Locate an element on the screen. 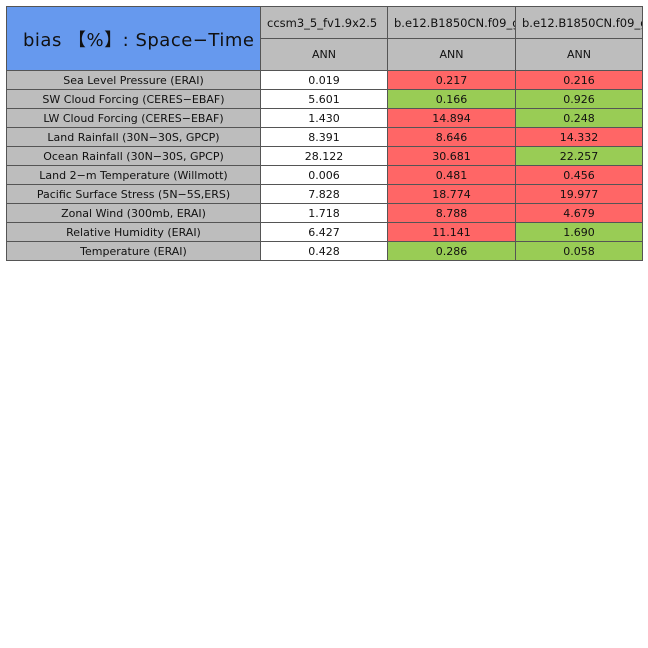  value-cell: 0.019 is located at coordinates (324, 80).